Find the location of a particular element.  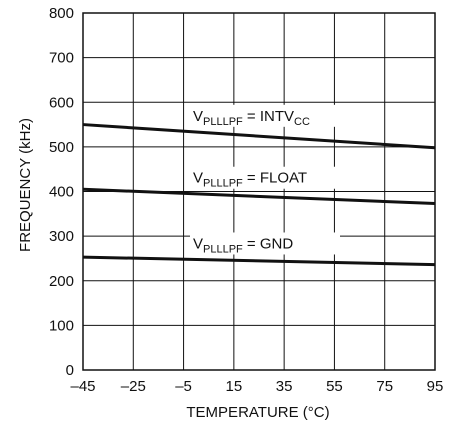

y-tick-label: 500 is located at coordinates (61, 147).